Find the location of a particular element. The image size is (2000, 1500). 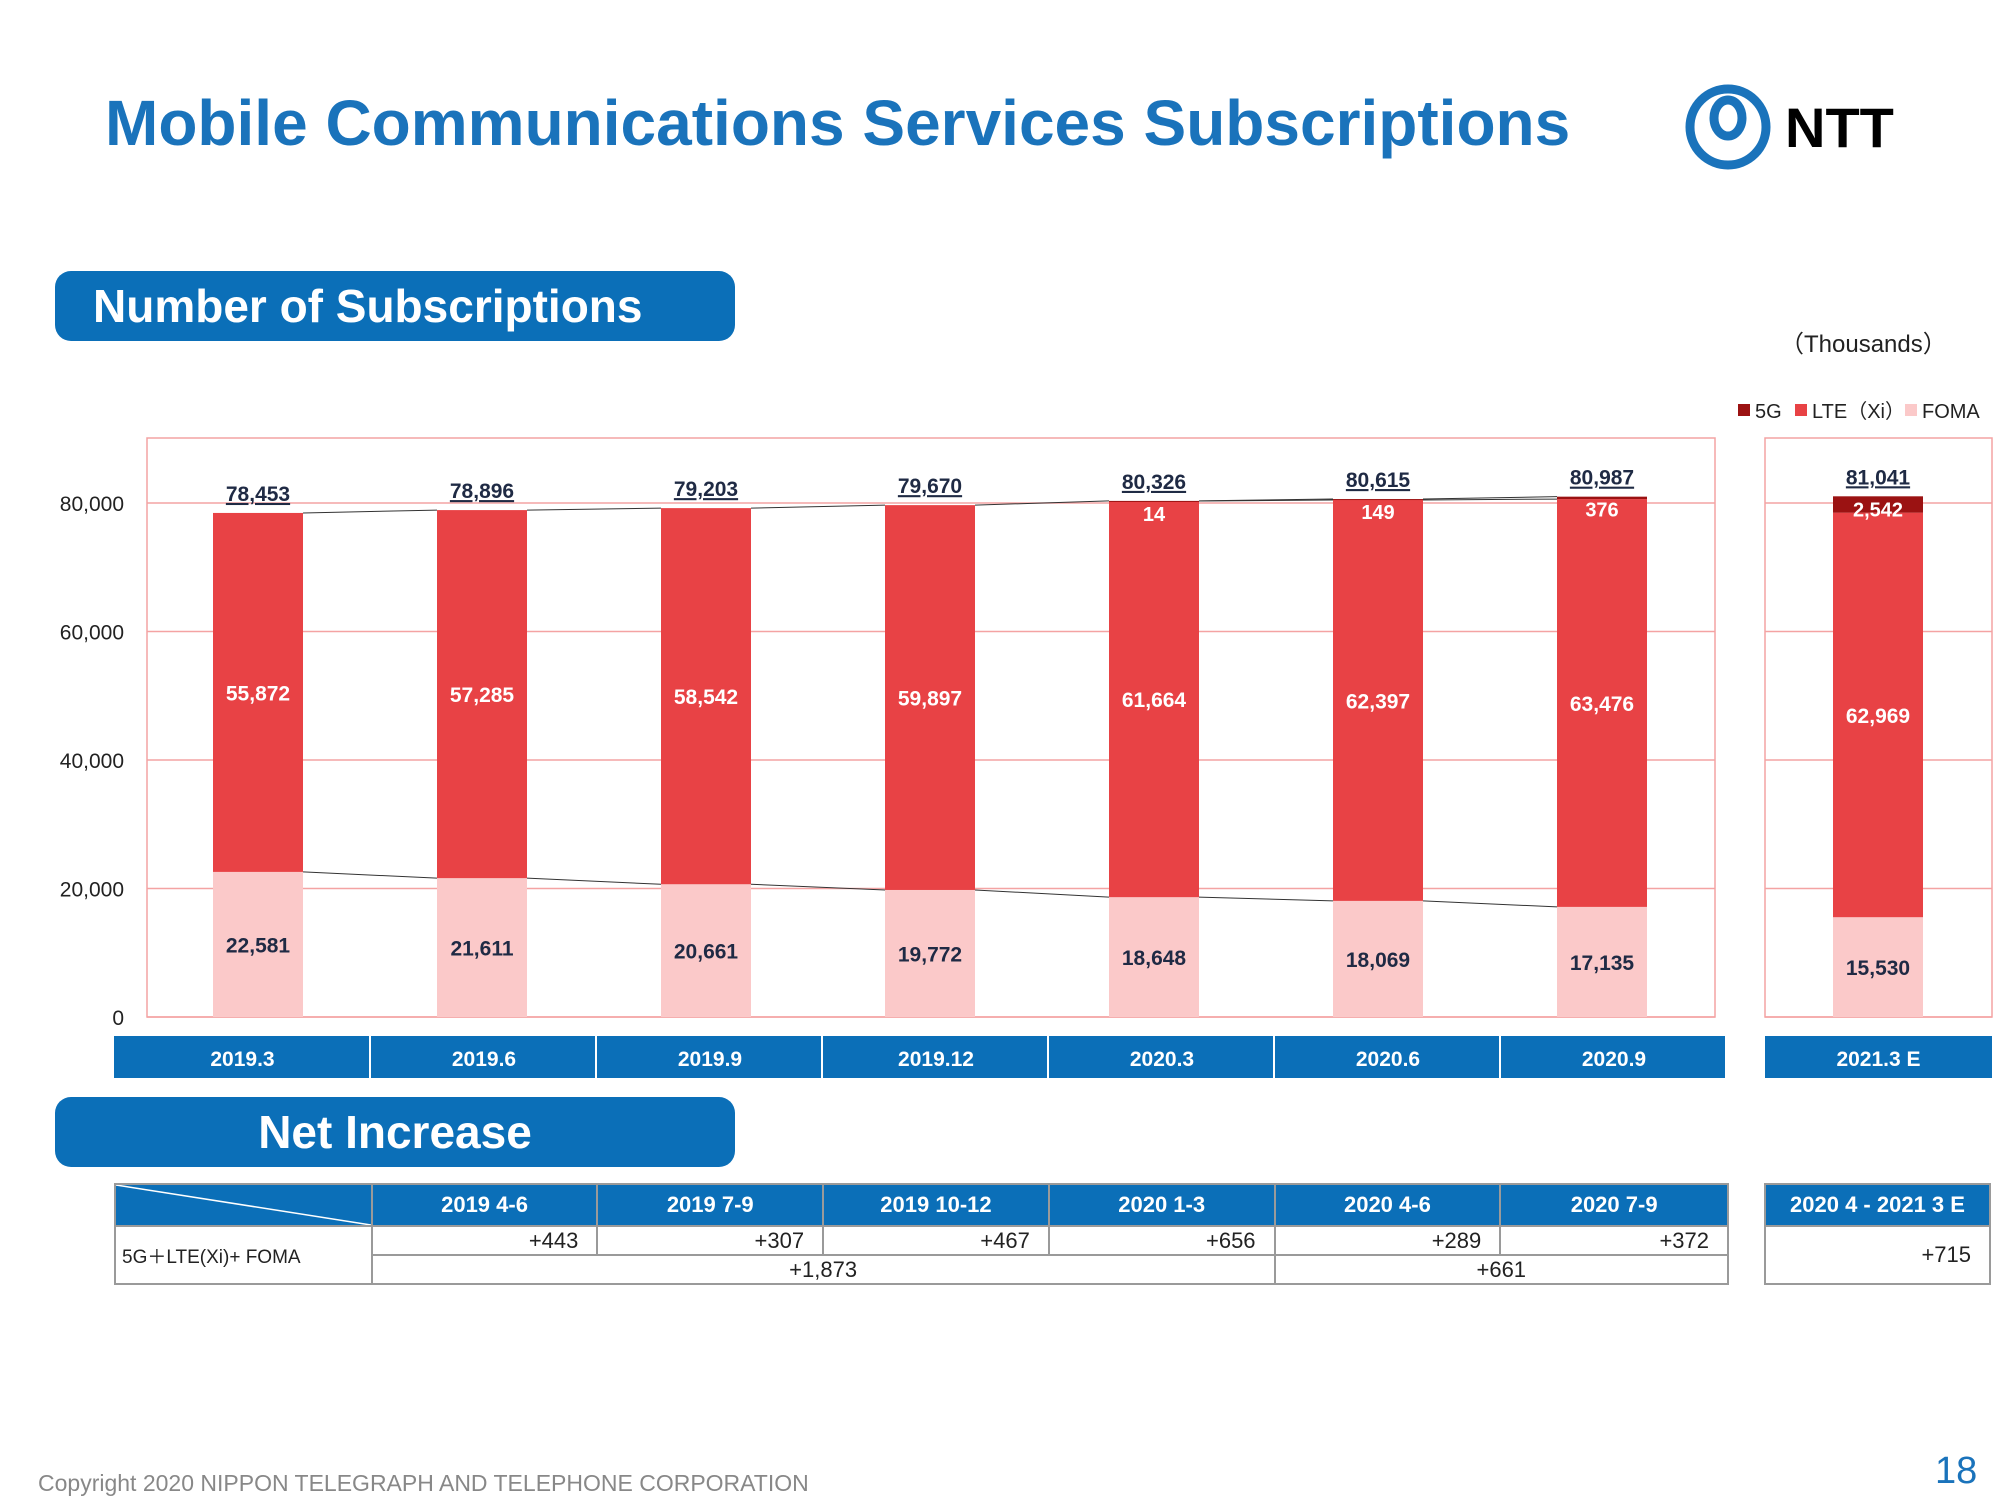

y-tick-label: 40,000 is located at coordinates (92, 761).